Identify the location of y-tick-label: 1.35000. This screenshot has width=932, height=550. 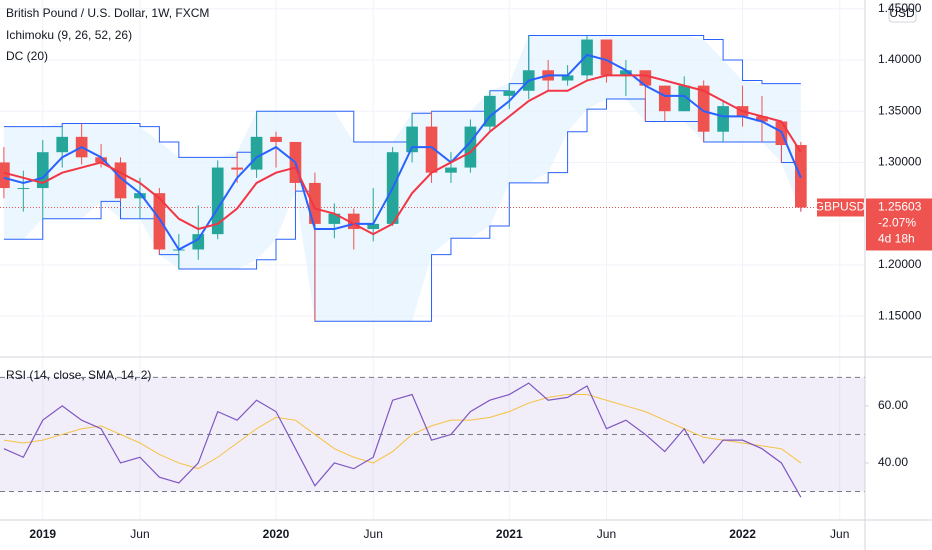
(900, 110).